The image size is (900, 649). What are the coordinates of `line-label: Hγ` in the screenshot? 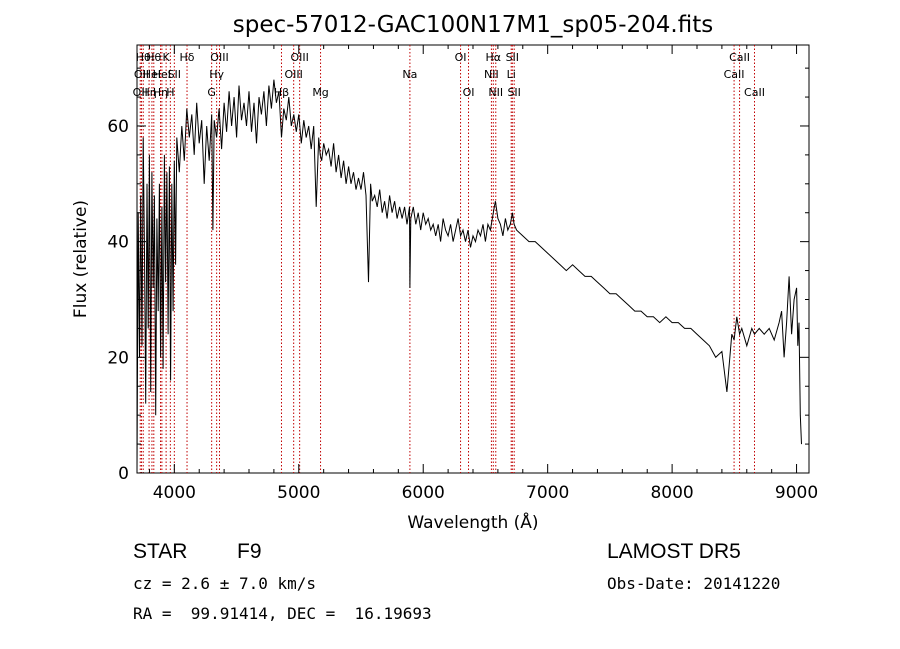 It's located at (216, 74).